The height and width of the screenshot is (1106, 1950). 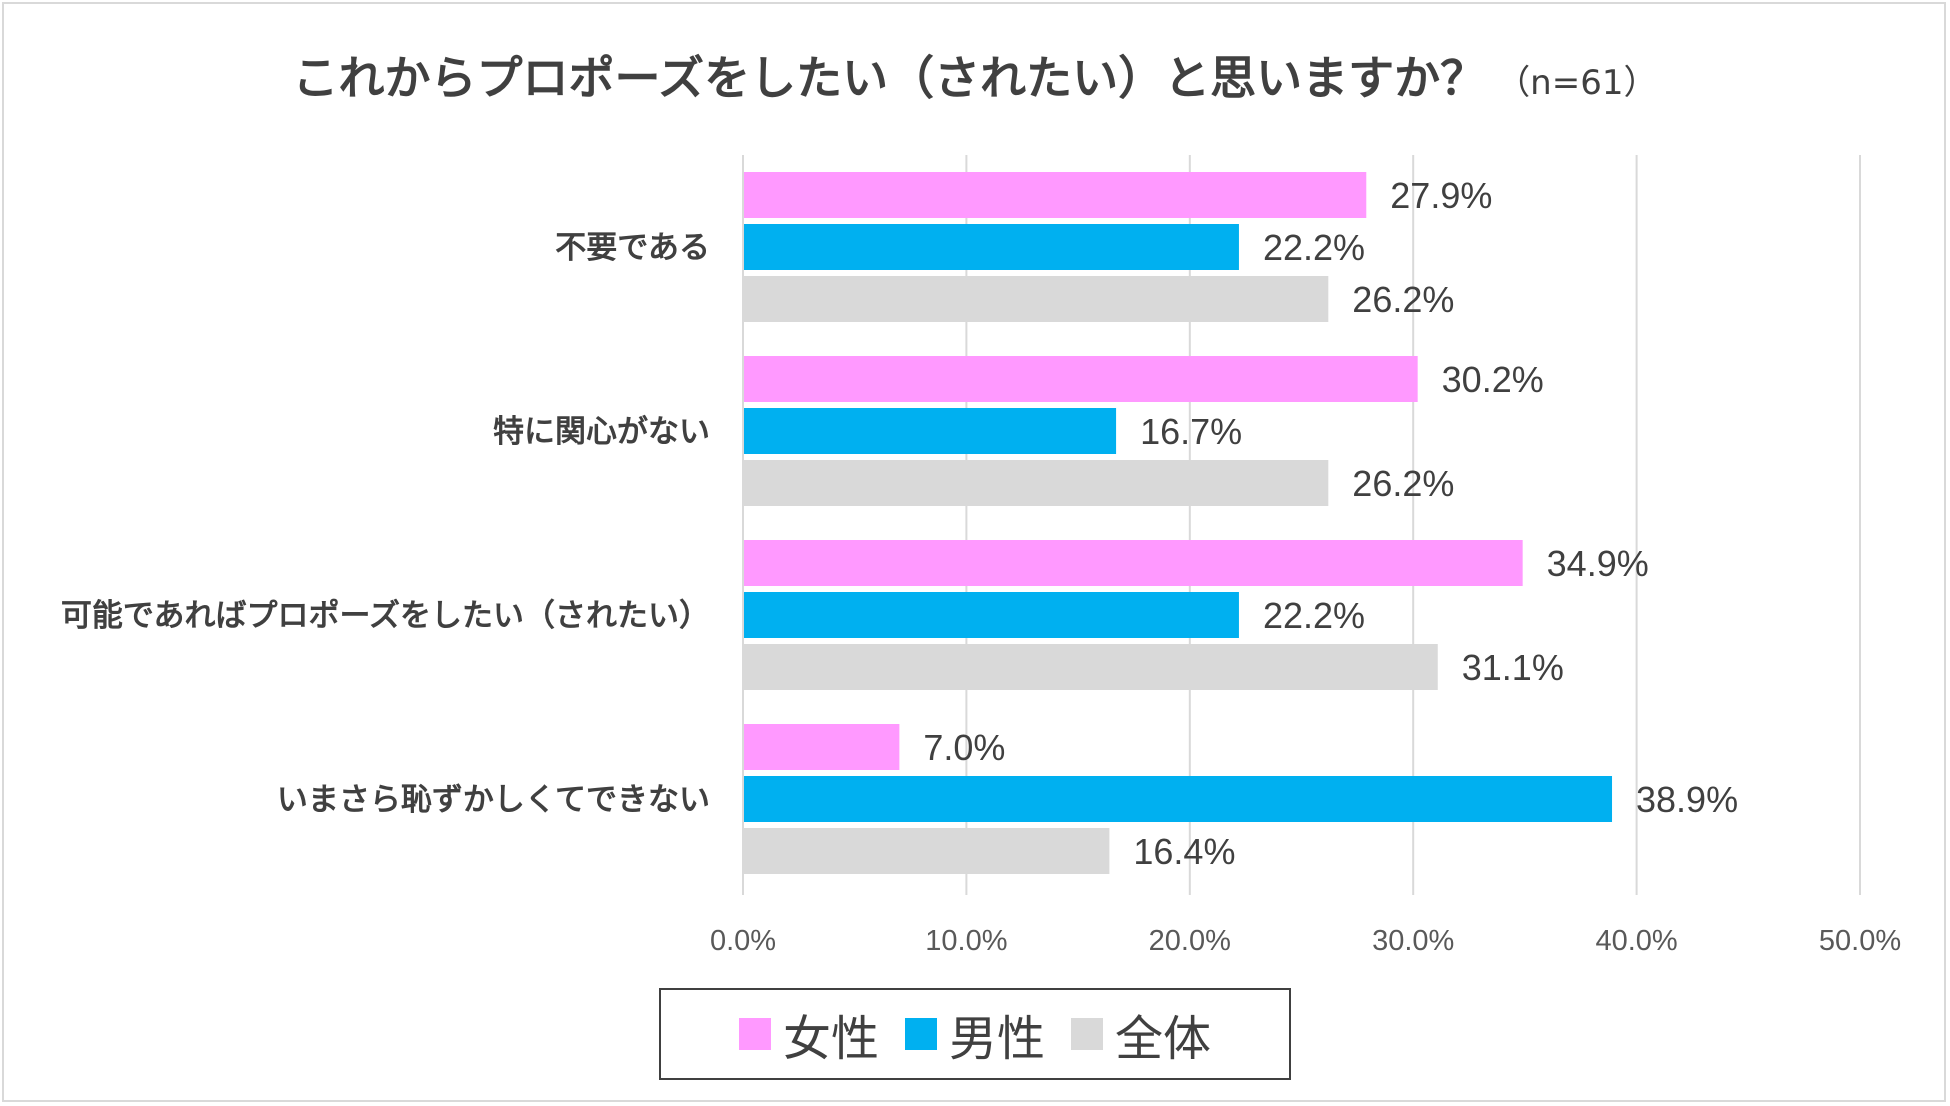 I want to click on legend-swatch-male, so click(x=920, y=1034).